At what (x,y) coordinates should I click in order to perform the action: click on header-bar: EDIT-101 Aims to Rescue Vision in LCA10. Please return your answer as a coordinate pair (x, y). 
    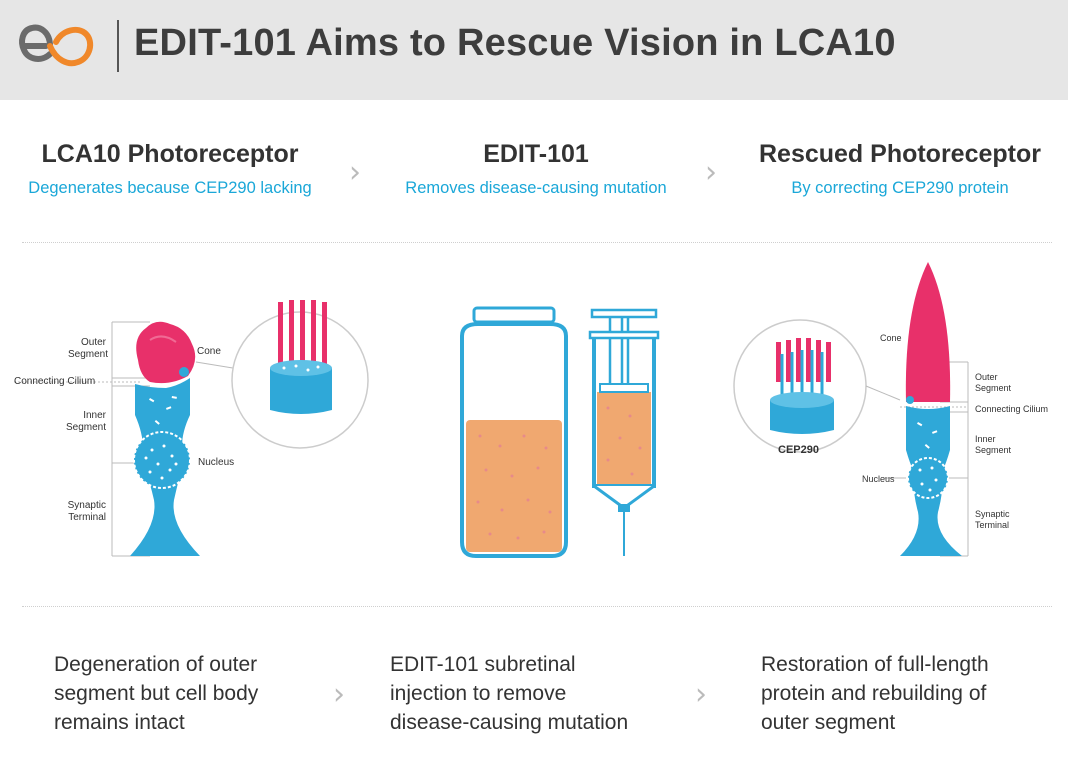
    Looking at the image, I should click on (534, 50).